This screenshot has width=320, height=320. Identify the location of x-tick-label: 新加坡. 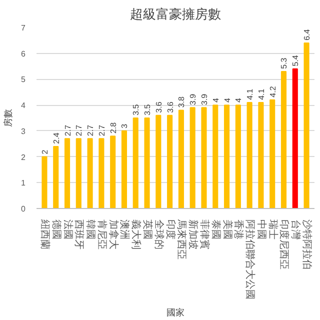
(193, 235).